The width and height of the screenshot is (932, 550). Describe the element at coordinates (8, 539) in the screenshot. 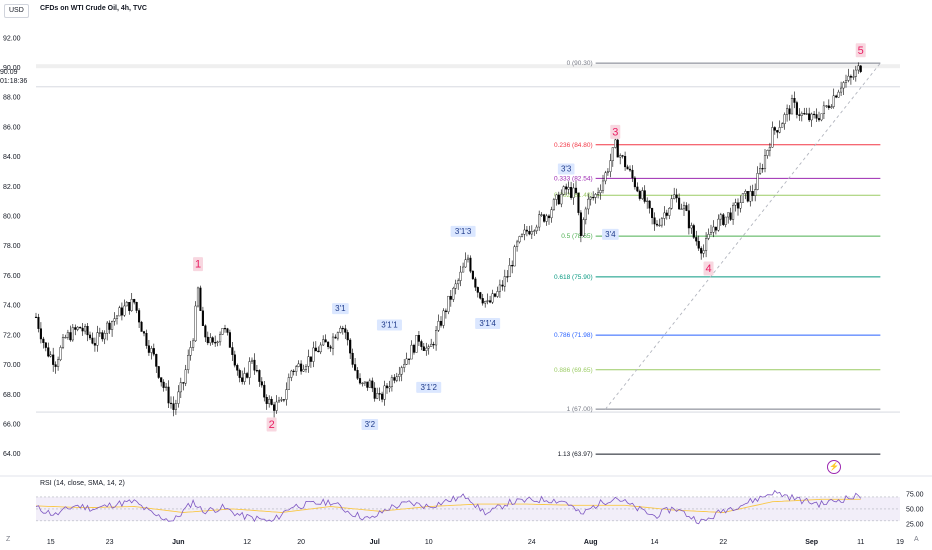

I see `zoom-button: Z` at that location.